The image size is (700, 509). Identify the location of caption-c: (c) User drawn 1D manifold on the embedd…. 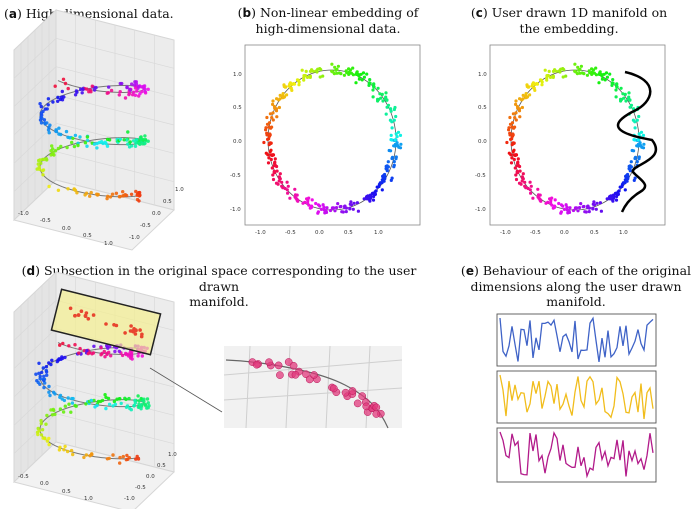
(569, 20).